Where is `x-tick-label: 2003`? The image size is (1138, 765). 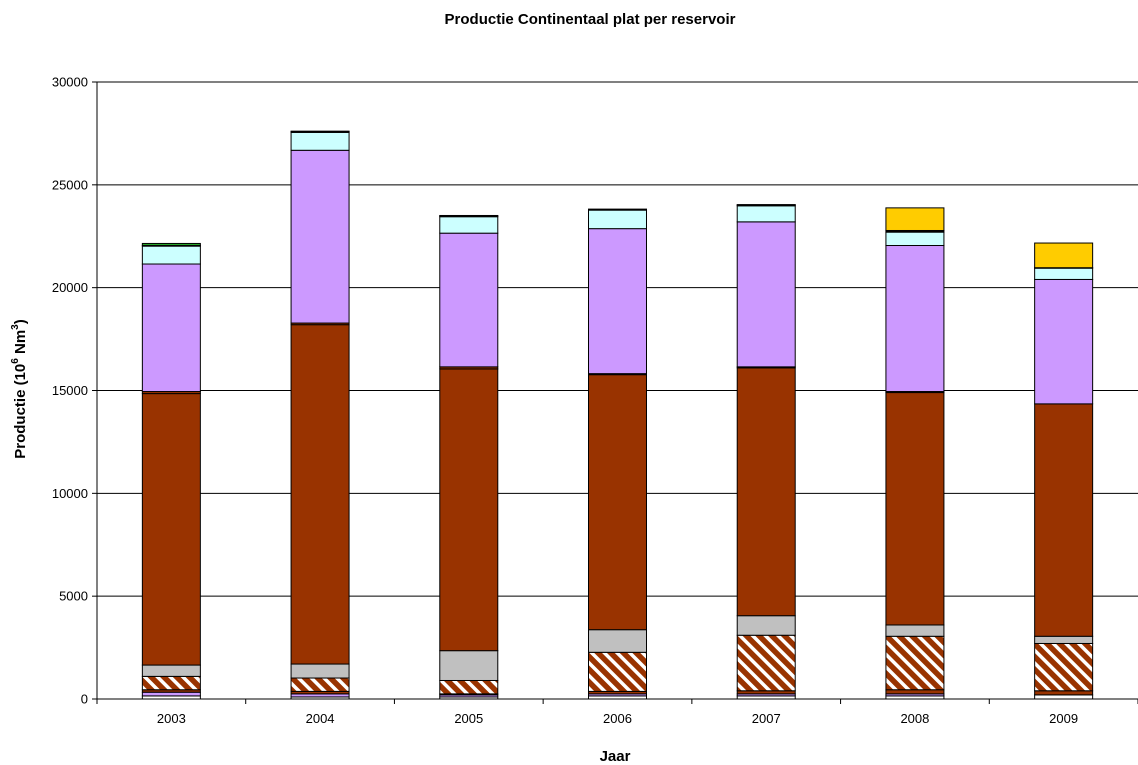 x-tick-label: 2003 is located at coordinates (171, 718).